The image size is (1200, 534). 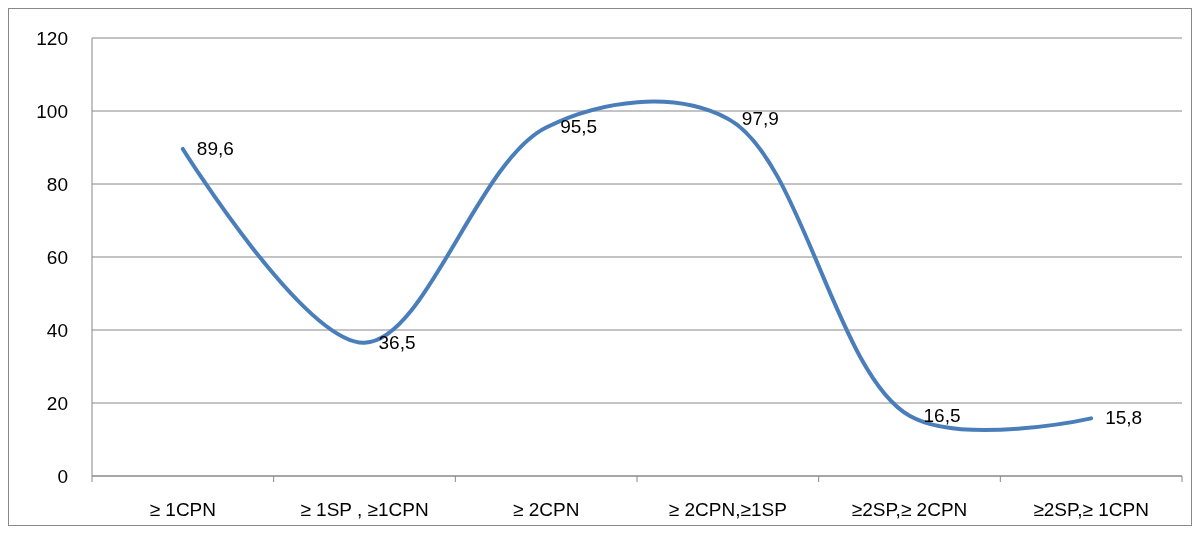 I want to click on x-tick-label: ≥ 1SP , ≥1CPN, so click(x=364, y=509).